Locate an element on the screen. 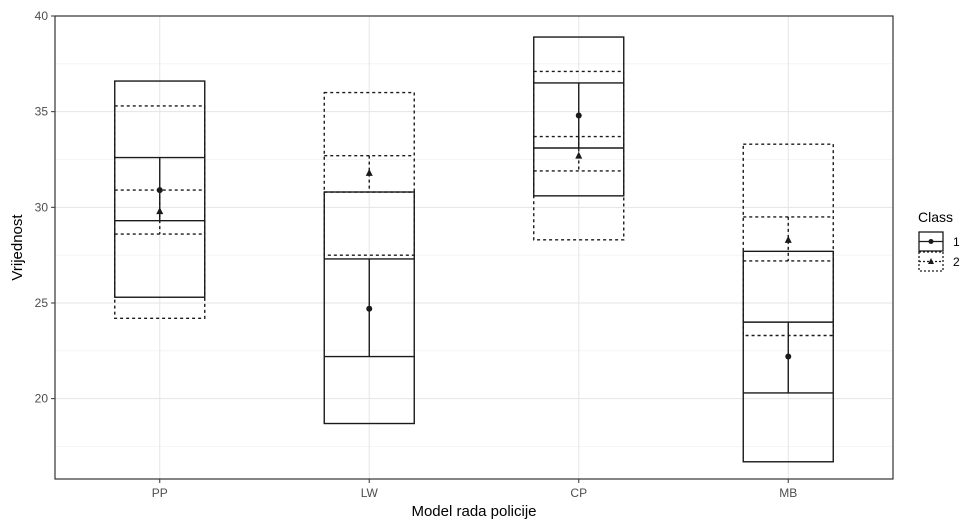  legend-label-1: 1 is located at coordinates (956, 242).